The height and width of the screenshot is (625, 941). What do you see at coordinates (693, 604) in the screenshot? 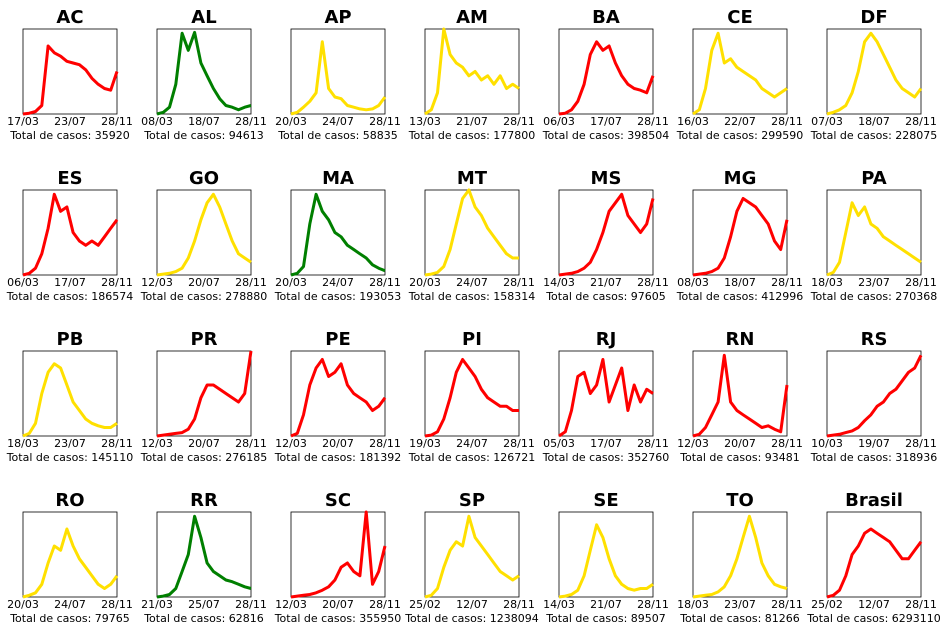
I see `x-tick-label: 18/03` at bounding box center [693, 604].